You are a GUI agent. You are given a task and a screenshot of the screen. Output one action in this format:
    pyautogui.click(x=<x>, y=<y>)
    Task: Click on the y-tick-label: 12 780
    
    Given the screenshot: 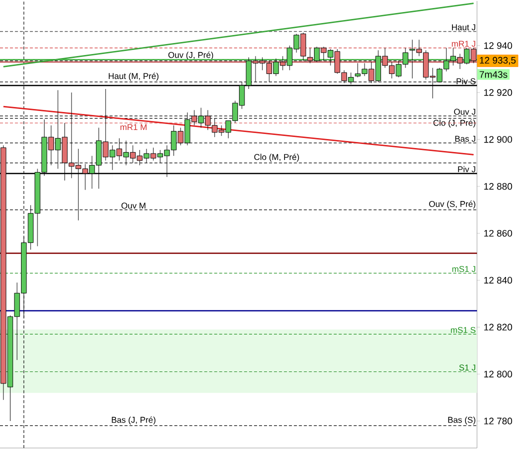 What is the action you would take?
    pyautogui.click(x=498, y=421)
    